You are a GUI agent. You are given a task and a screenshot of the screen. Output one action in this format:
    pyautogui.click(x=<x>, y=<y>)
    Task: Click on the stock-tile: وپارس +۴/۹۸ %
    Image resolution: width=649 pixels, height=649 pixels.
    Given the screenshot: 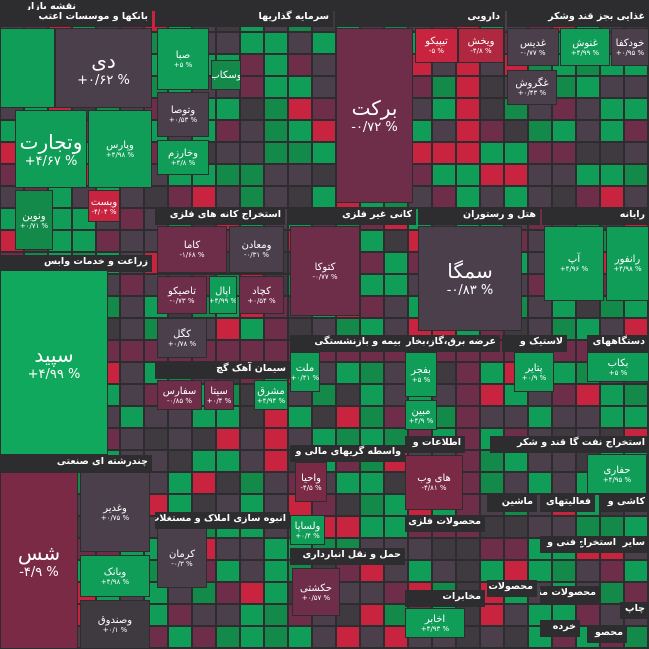 What is the action you would take?
    pyautogui.click(x=120, y=149)
    